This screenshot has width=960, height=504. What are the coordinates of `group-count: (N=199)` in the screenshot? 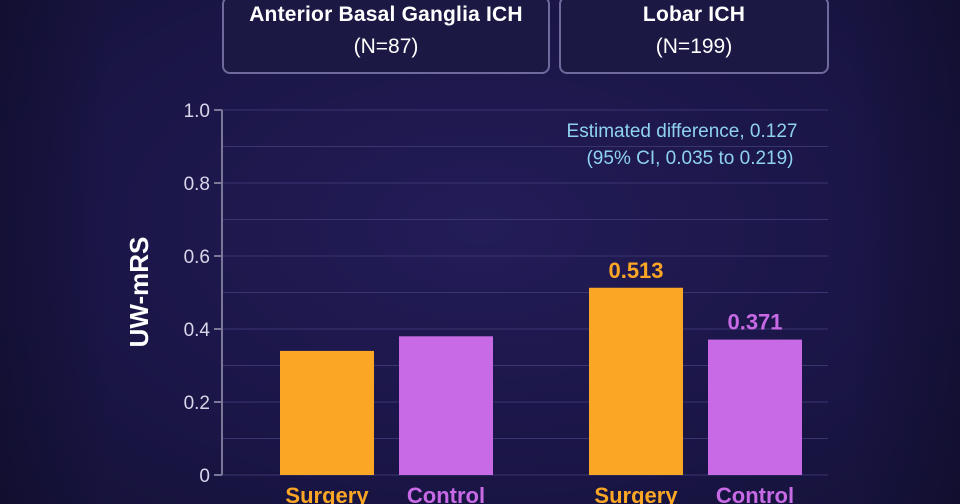 It's located at (694, 46).